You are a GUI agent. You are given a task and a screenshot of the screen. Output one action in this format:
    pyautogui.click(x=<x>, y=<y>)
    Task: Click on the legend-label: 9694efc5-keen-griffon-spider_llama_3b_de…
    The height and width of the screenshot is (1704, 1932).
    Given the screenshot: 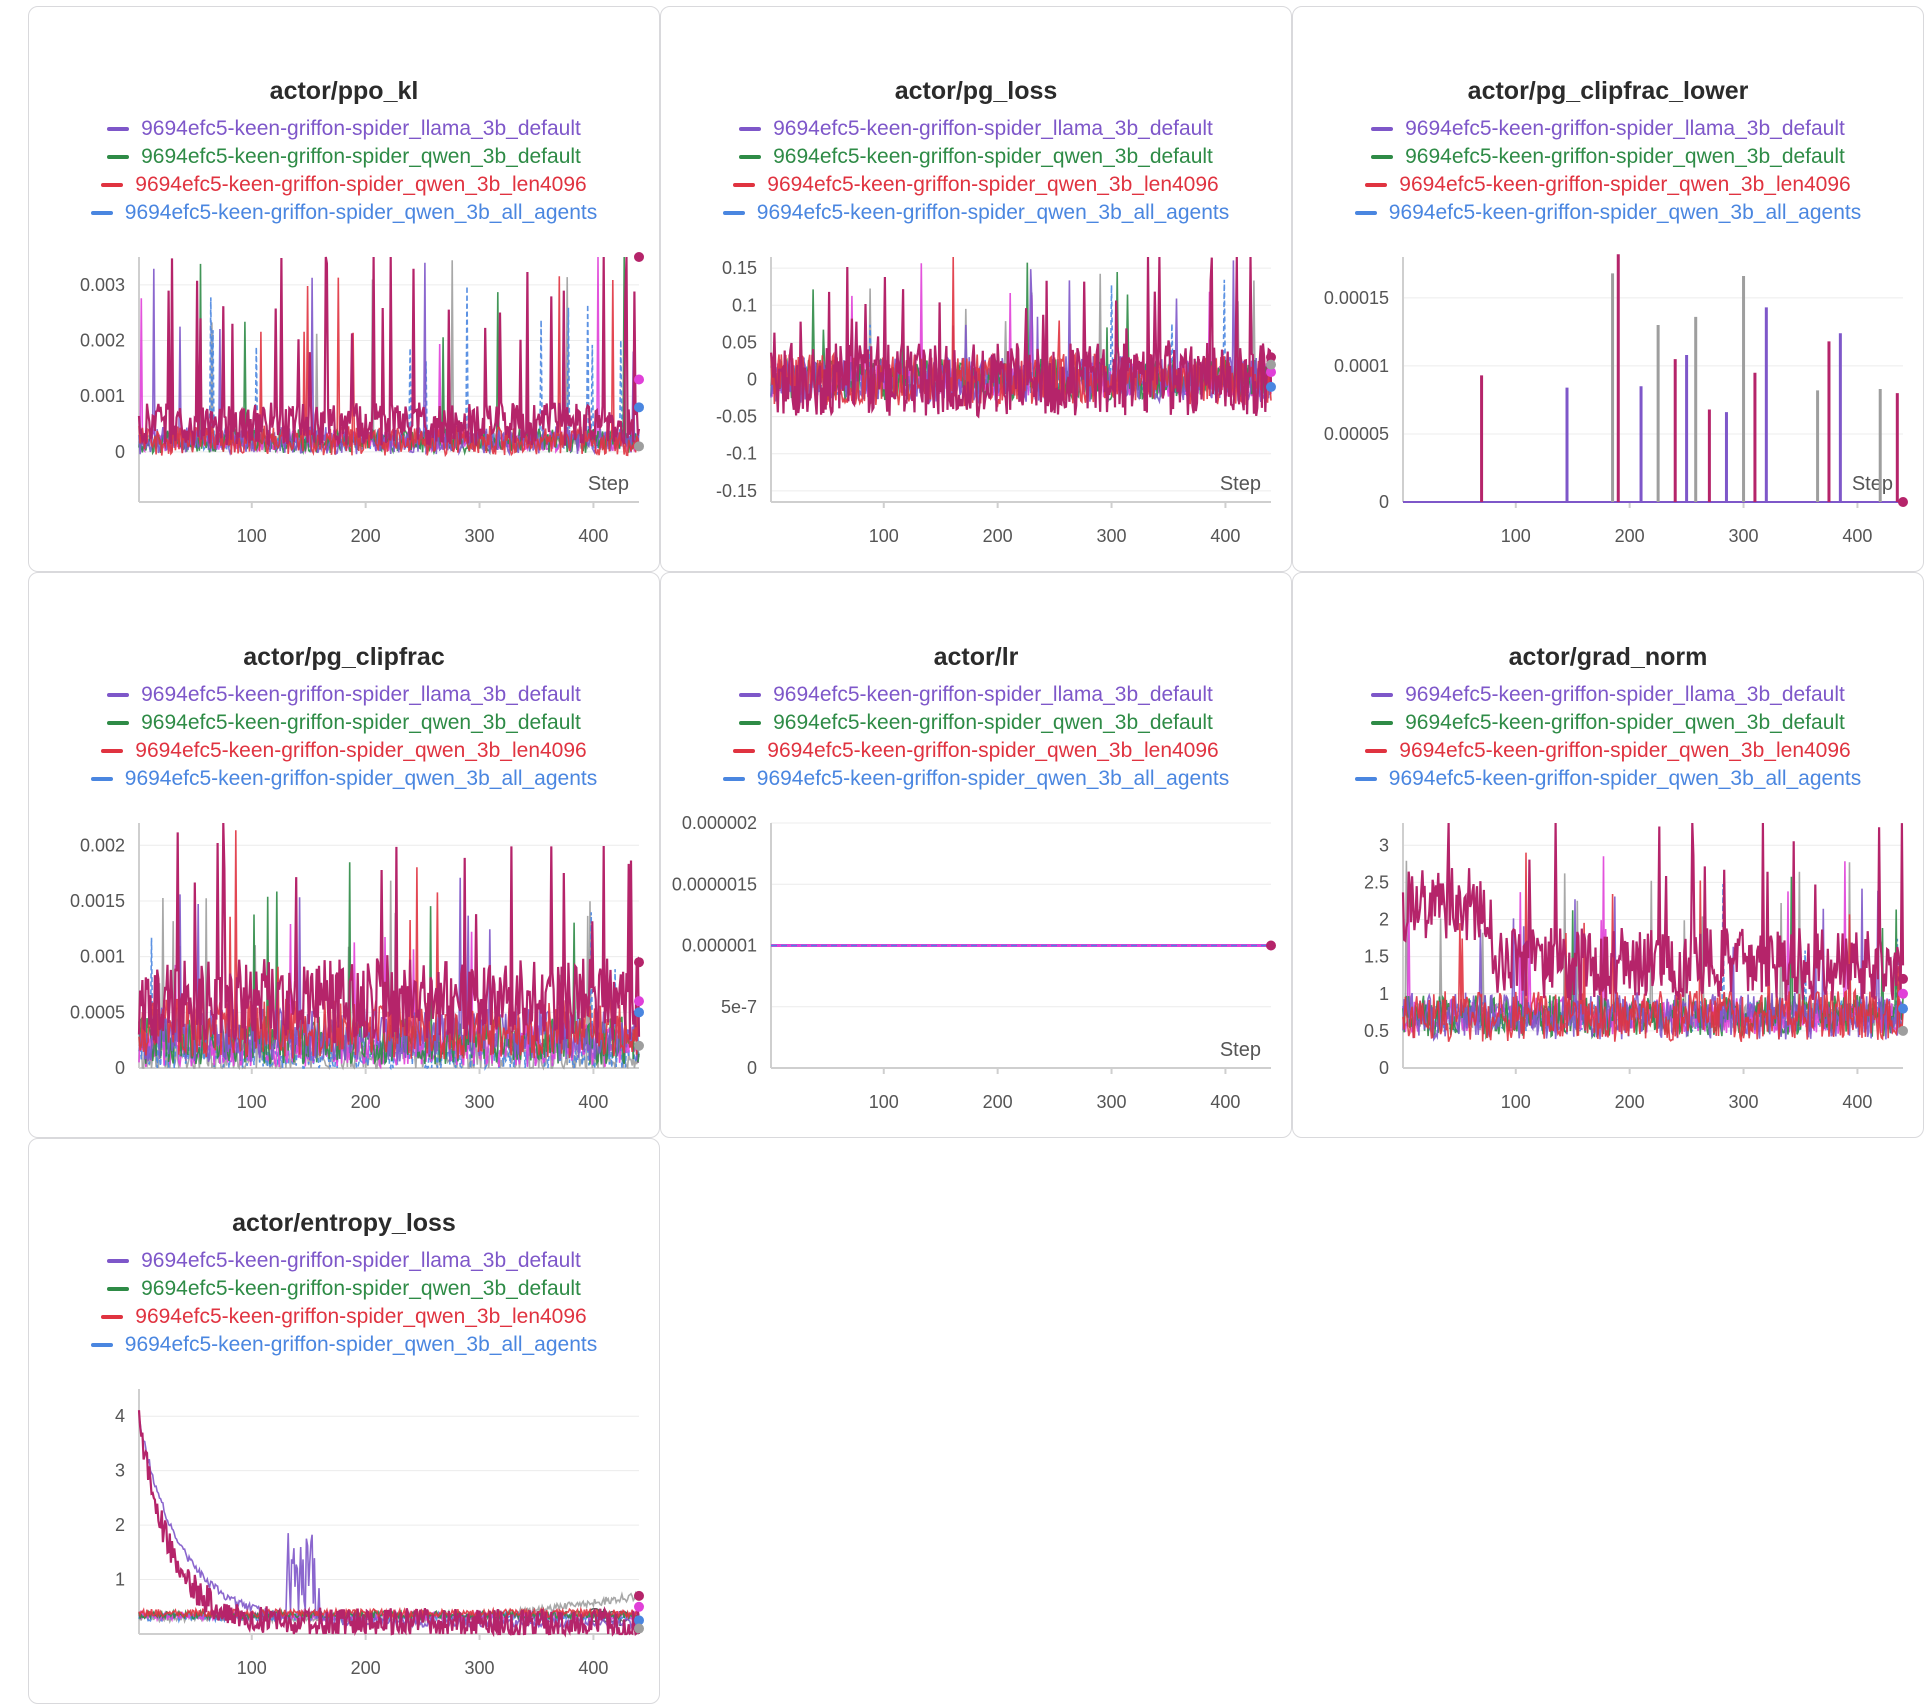 What is the action you would take?
    pyautogui.click(x=1625, y=128)
    